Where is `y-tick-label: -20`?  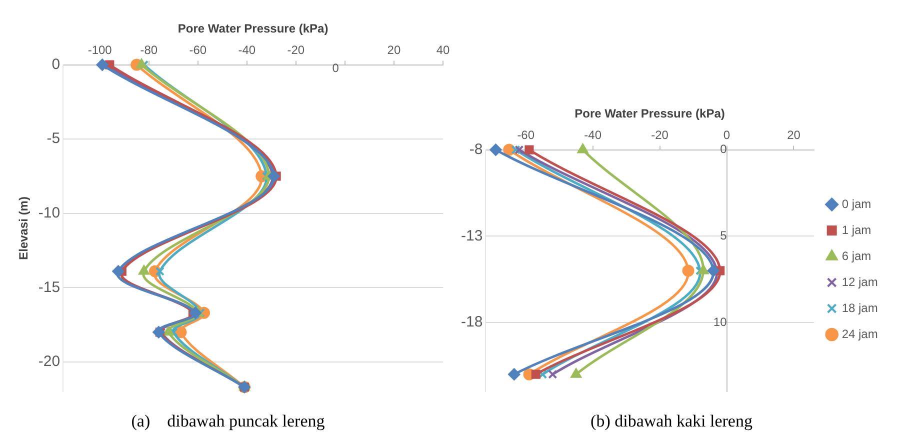 y-tick-label: -20 is located at coordinates (49, 361).